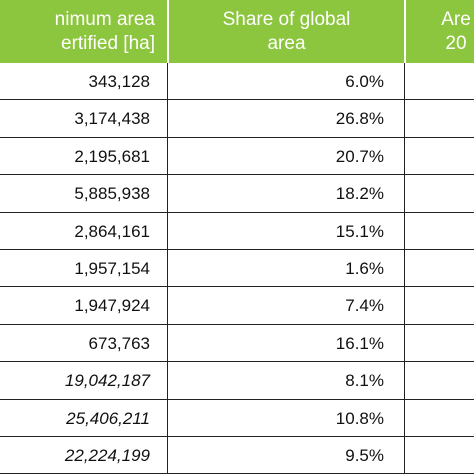  I want to click on header-row, so click(237, 31).